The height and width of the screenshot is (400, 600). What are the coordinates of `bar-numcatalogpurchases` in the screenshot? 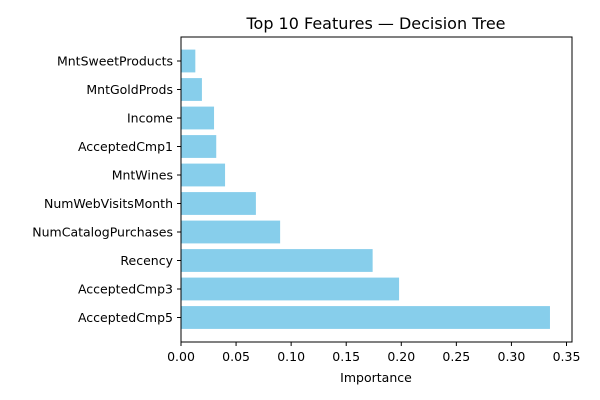 It's located at (231, 232).